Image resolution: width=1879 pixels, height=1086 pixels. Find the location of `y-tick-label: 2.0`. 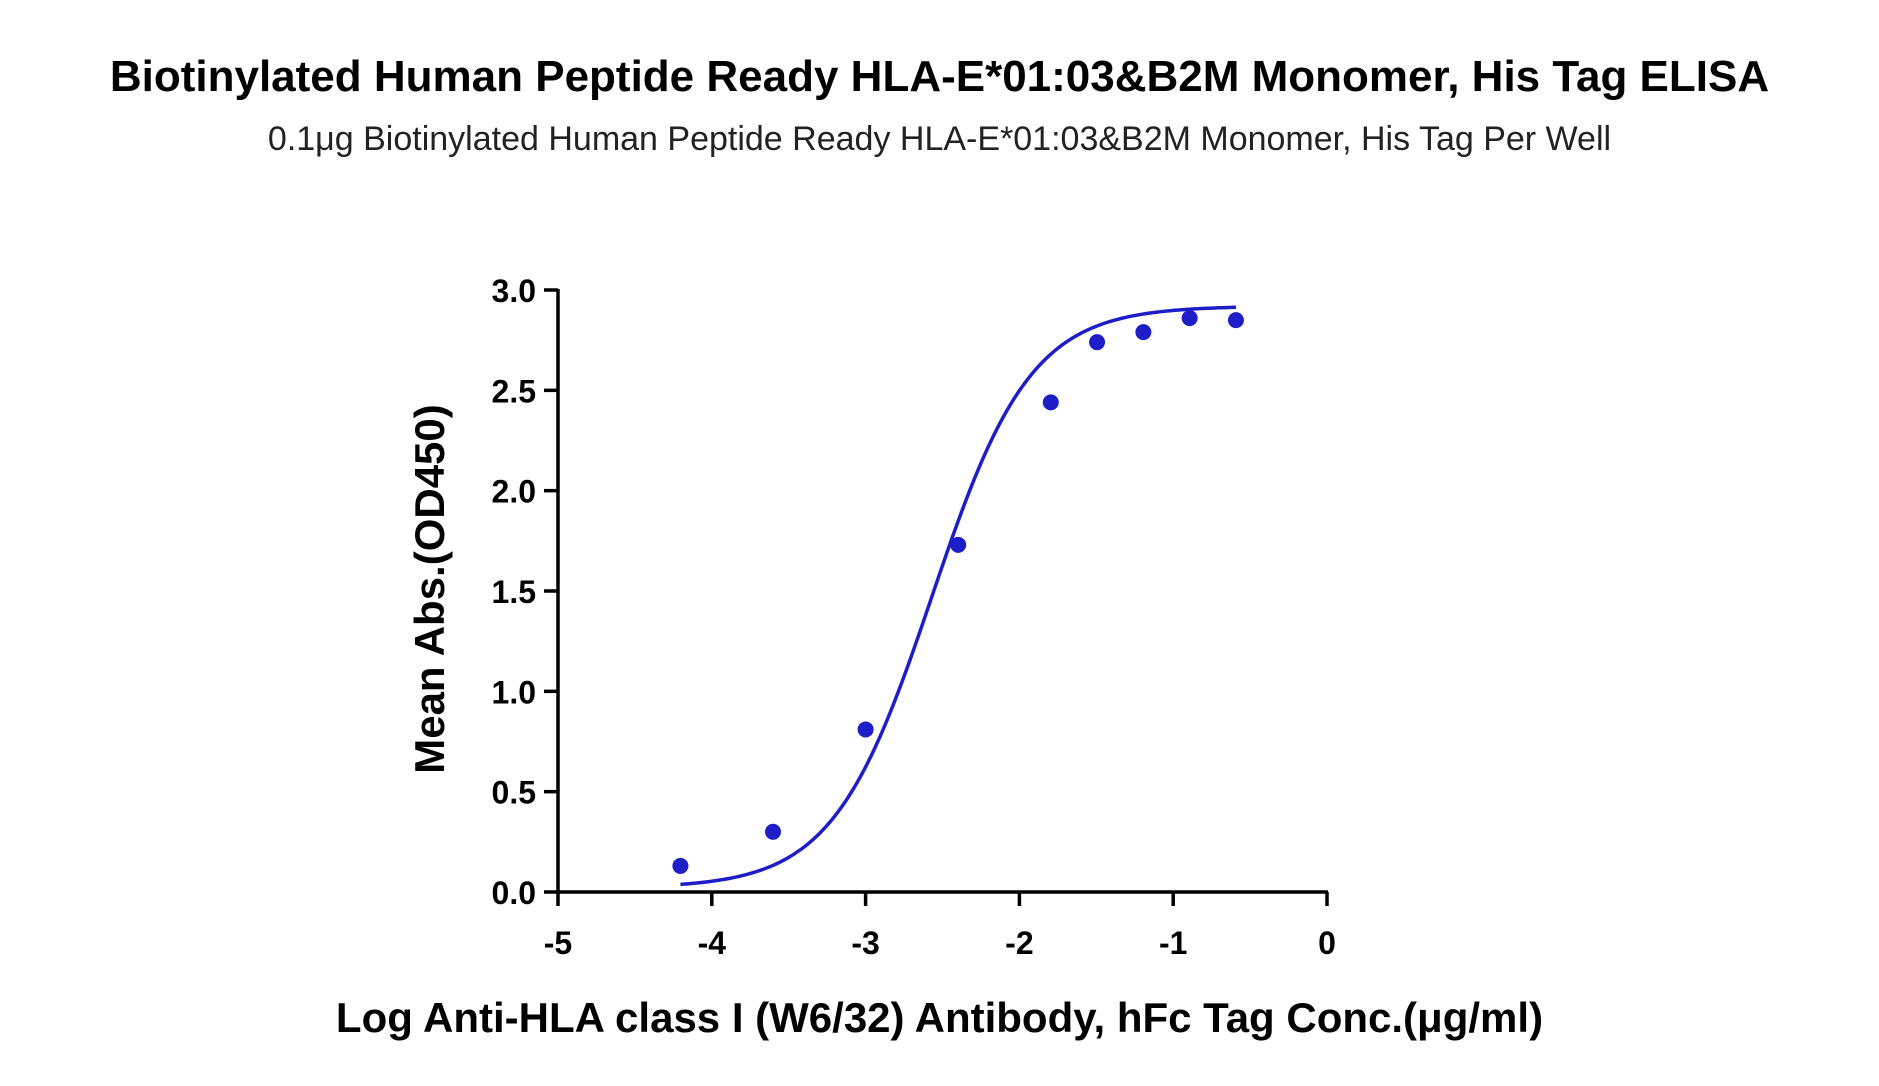

y-tick-label: 2.0 is located at coordinates (514, 492).